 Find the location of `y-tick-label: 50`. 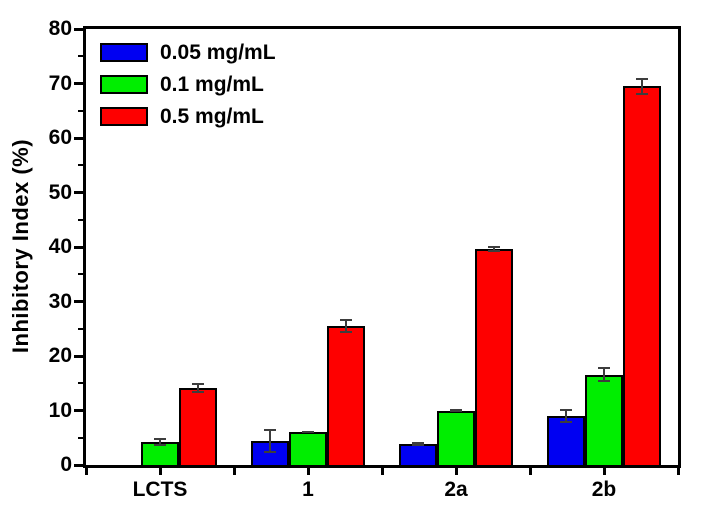

y-tick-label: 50 is located at coordinates (60, 192).